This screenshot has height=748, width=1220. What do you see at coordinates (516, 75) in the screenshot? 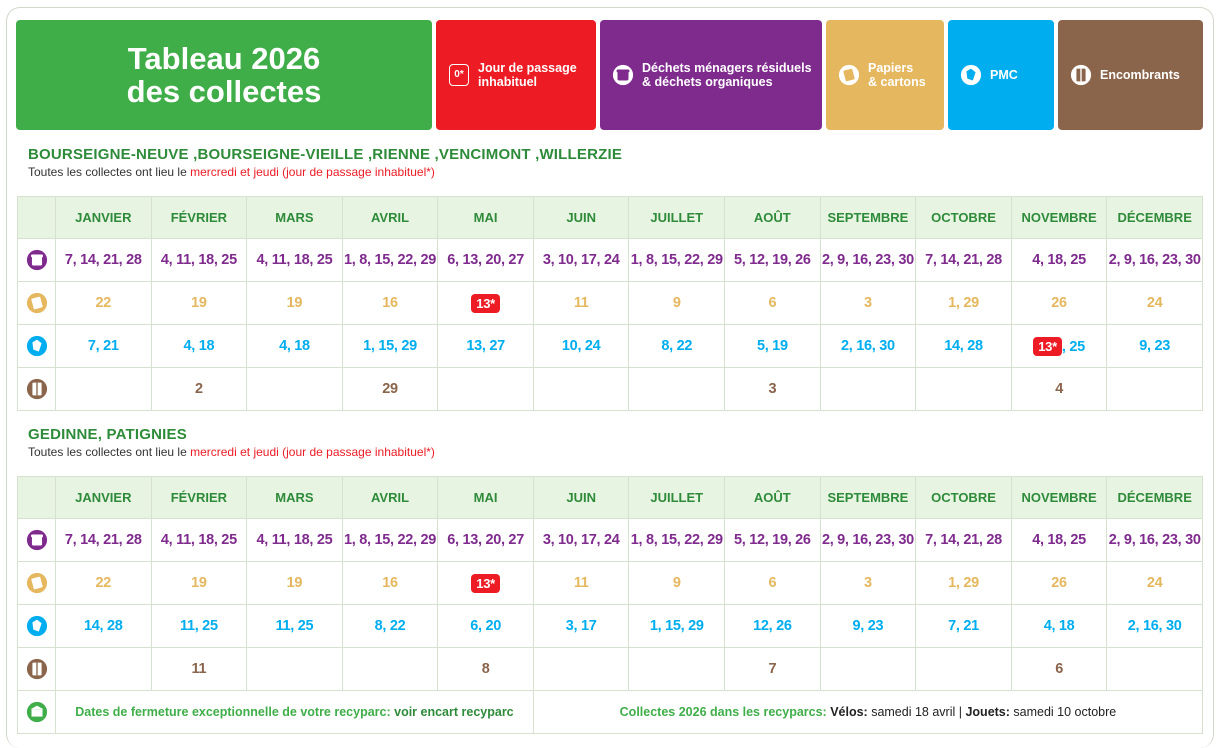
I see `legend-unusual-day: 0* Jour de passage inhabituel` at bounding box center [516, 75].